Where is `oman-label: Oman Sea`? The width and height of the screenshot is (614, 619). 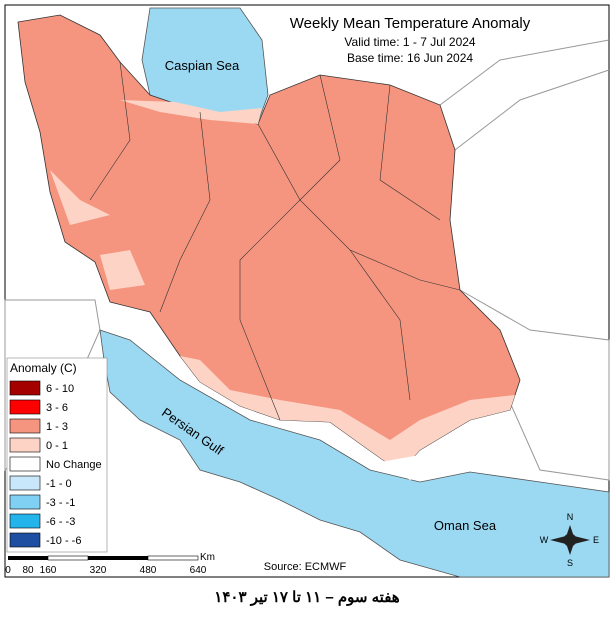
oman-label: Oman Sea is located at coordinates (465, 525).